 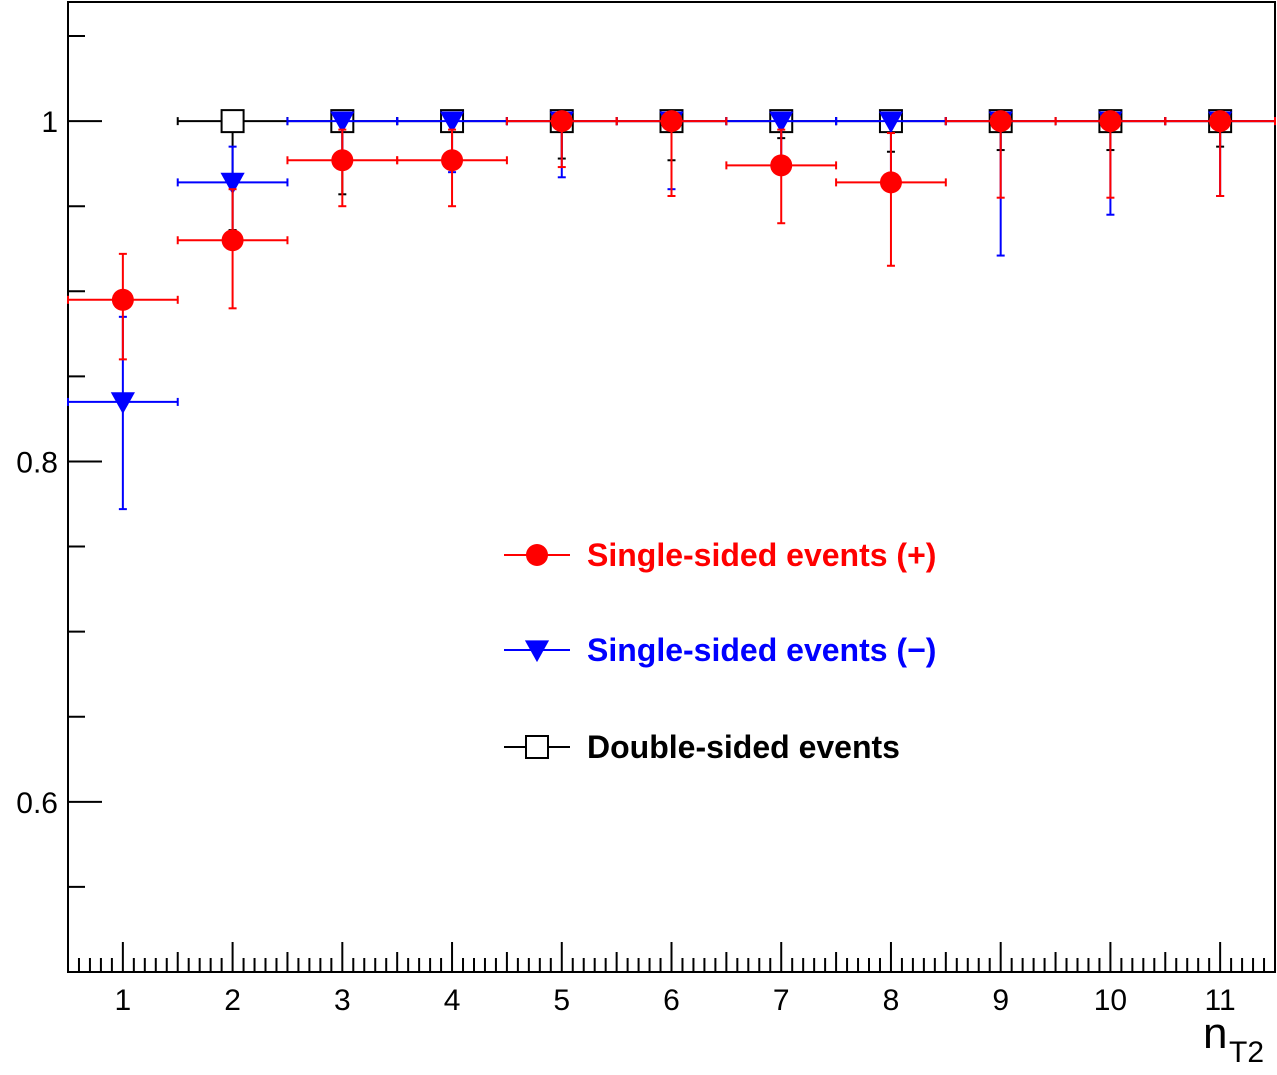 What do you see at coordinates (1215, 1033) in the screenshot?
I see `x-axis-title: n` at bounding box center [1215, 1033].